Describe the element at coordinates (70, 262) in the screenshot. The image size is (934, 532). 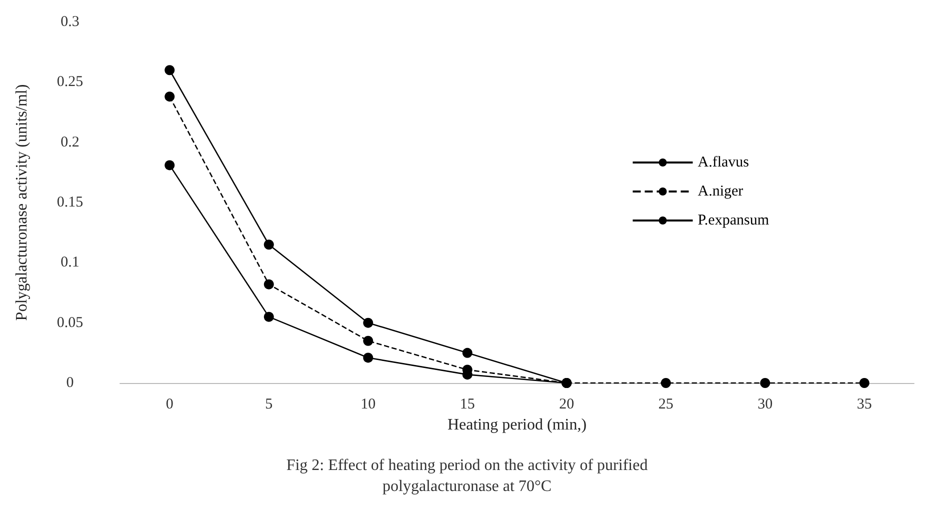
I see `y-tick-label: 0.1` at that location.